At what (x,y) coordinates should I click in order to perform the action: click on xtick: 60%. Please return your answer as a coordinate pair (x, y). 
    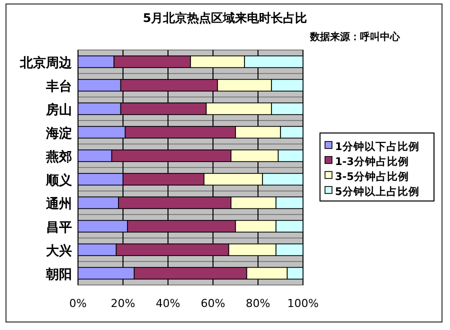
    Looking at the image, I should click on (213, 303).